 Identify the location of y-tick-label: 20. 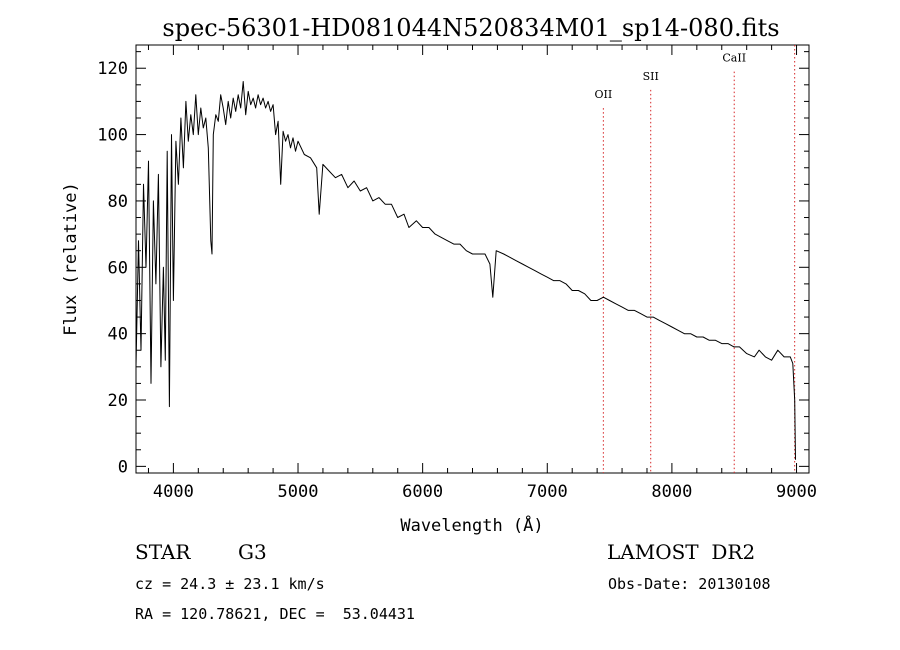
(118, 401).